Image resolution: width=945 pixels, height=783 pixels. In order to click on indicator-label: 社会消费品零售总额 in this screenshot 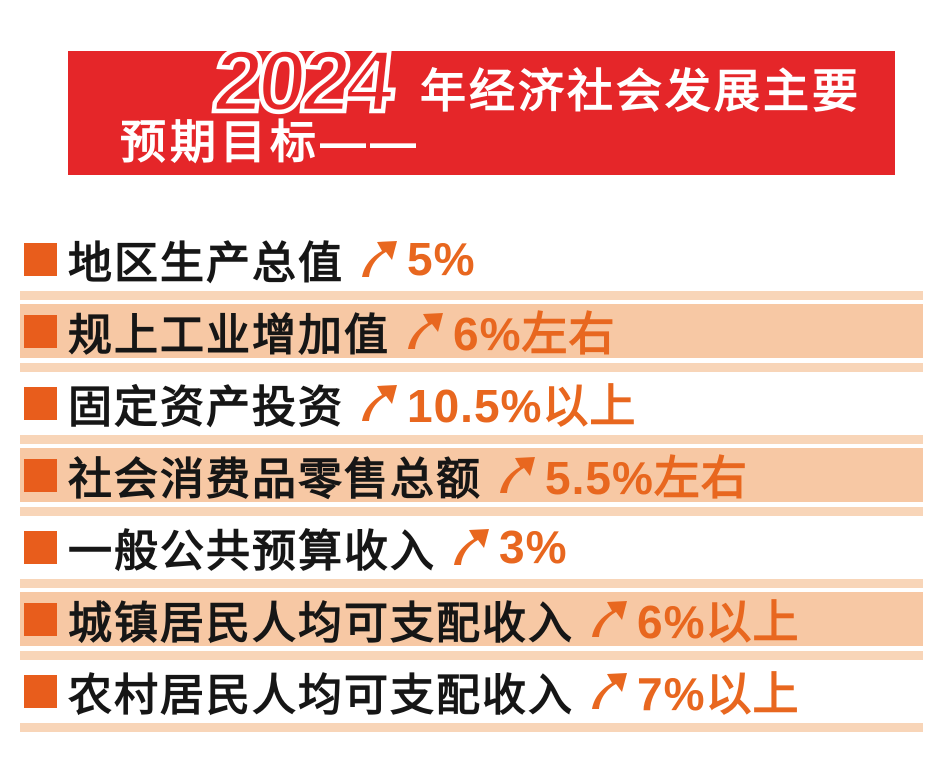, I will do `click(275, 479)`.